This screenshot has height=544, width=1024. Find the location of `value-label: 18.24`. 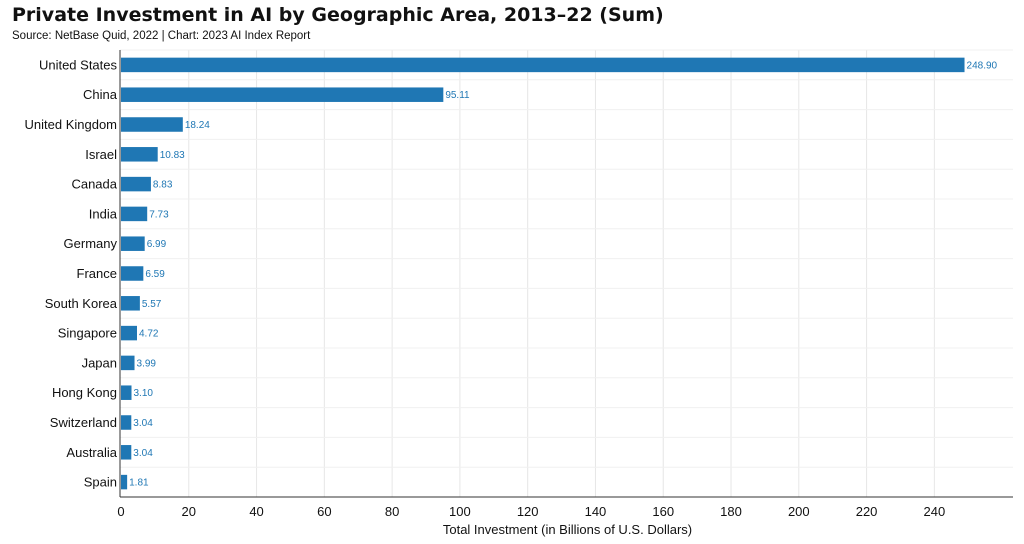

value-label: 18.24 is located at coordinates (197, 125).